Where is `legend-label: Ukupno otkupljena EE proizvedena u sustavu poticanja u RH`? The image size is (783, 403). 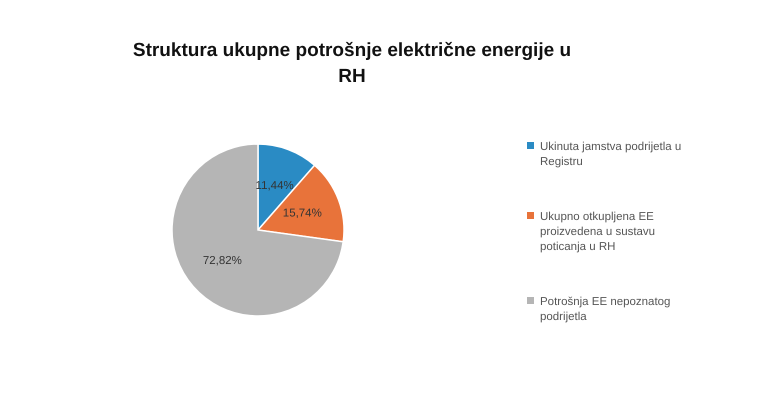
legend-label: Ukupno otkupljena EE proizvedena u sustavu poticanja u RH is located at coordinates (598, 232).